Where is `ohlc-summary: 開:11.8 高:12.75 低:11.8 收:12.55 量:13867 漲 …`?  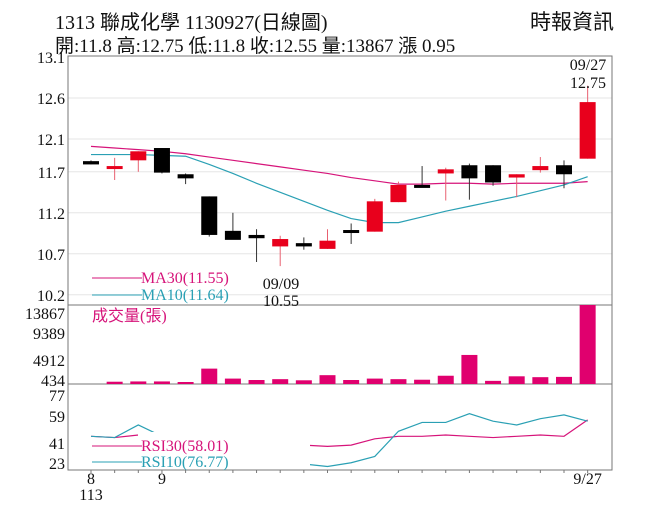
ohlc-summary: 開:11.8 高:12.75 低:11.8 收:12.55 量:13867 漲 … is located at coordinates (255, 46).